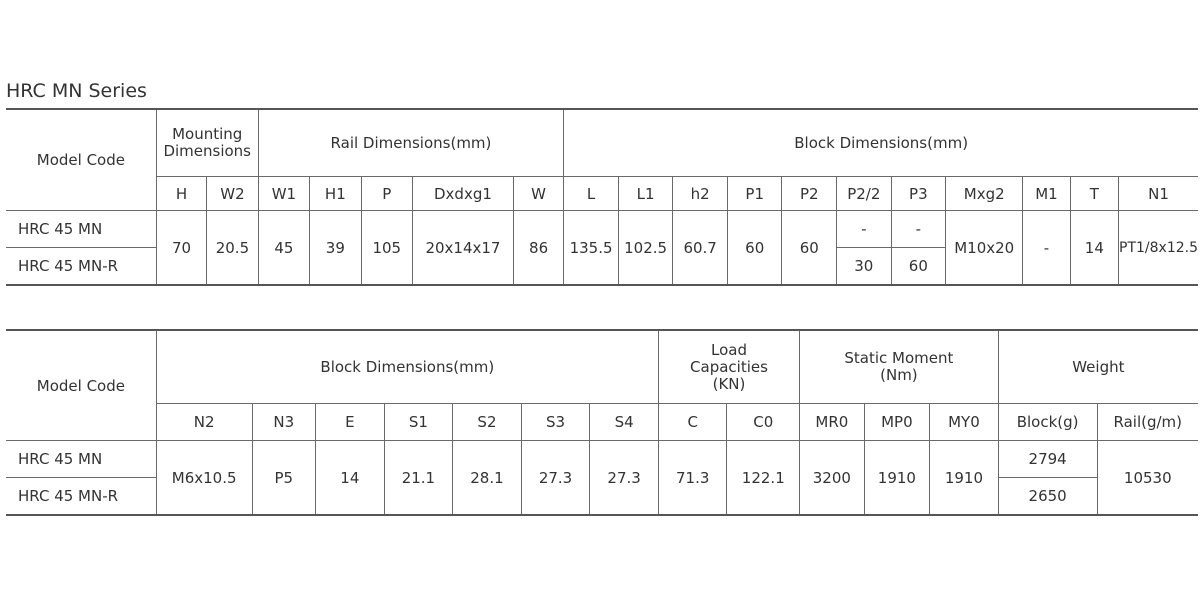 This screenshot has width=1200, height=600. Describe the element at coordinates (754, 193) in the screenshot. I see `col-header: P1` at that location.